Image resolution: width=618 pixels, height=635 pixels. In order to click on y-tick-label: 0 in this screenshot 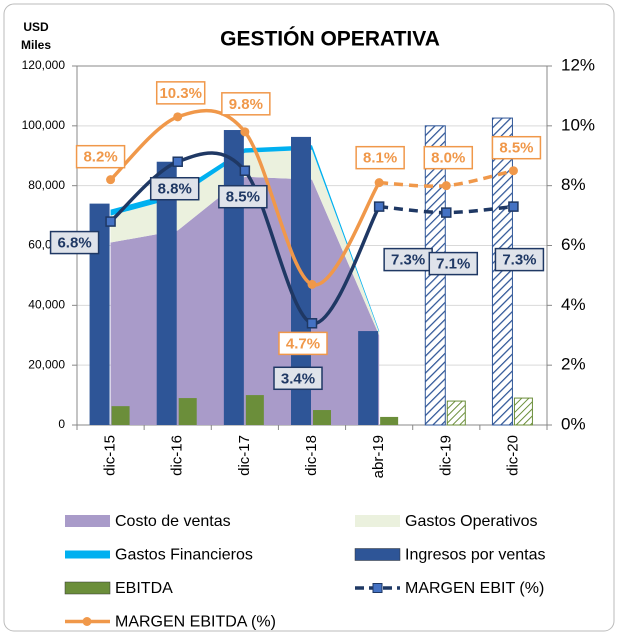, I will do `click(61, 424)`.